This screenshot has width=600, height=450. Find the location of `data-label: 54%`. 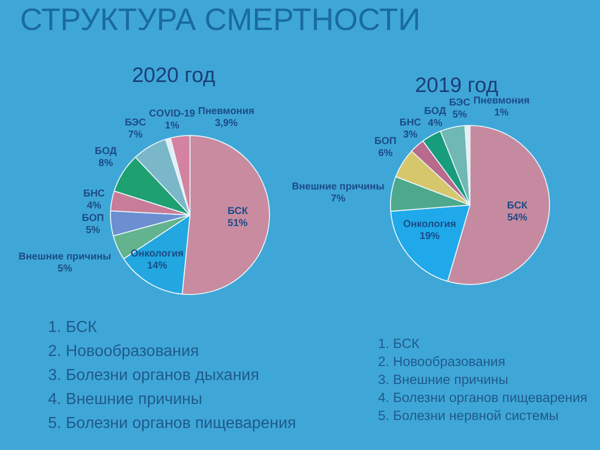

data-label: 54% is located at coordinates (517, 218).